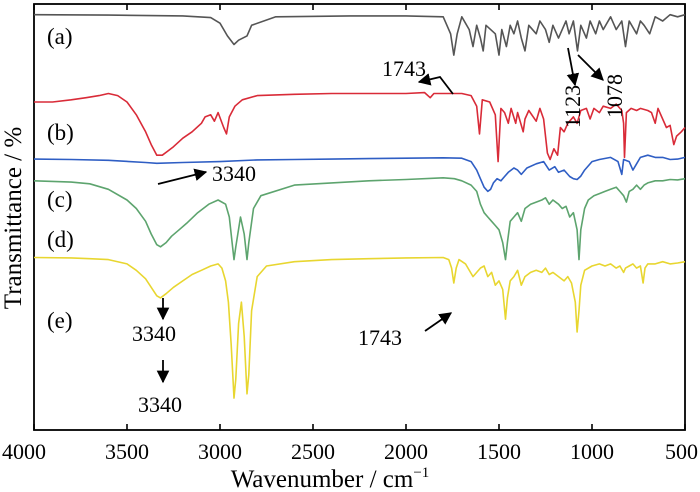 The image size is (700, 492). I want to click on panel-label-b: (b), so click(60, 132).